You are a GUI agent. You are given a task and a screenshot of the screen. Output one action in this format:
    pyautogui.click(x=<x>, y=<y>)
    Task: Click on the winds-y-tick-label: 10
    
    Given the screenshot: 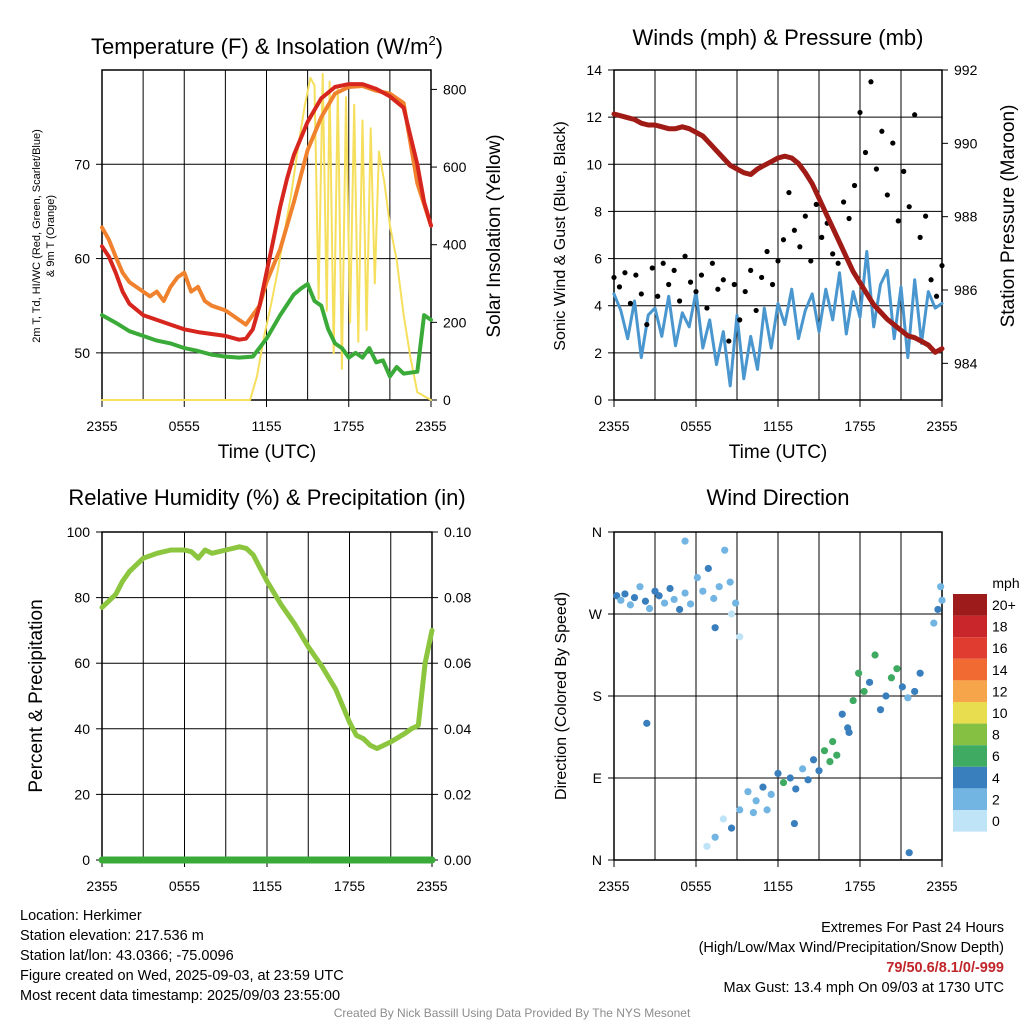 What is the action you would take?
    pyautogui.click(x=594, y=164)
    